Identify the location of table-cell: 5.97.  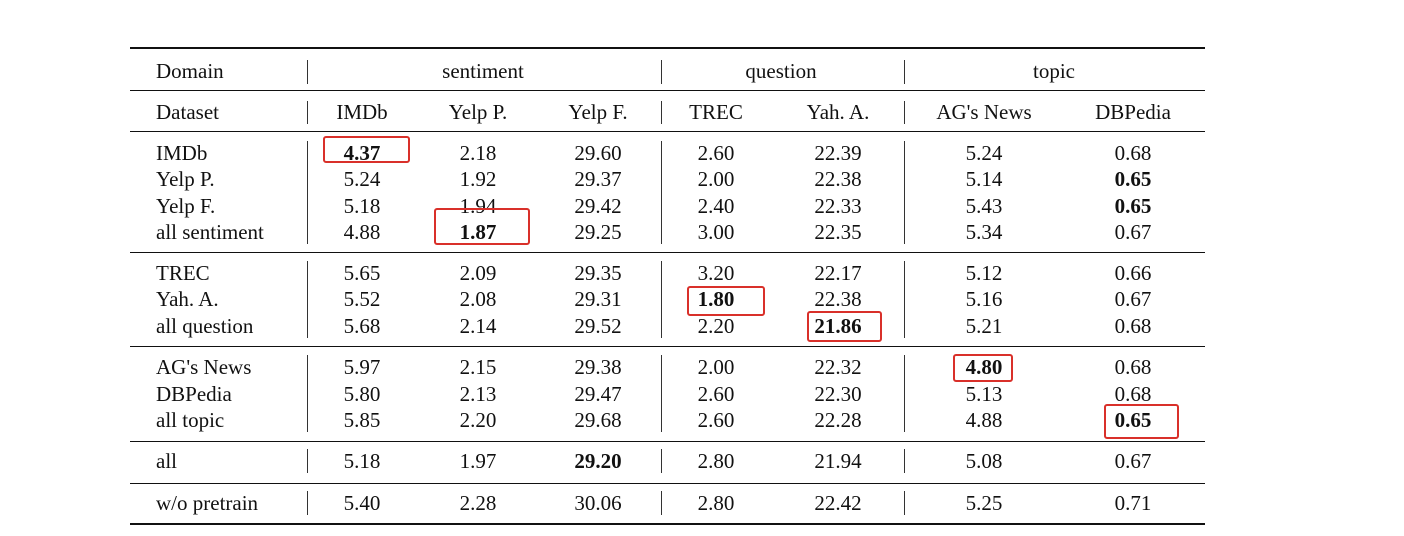
(362, 367).